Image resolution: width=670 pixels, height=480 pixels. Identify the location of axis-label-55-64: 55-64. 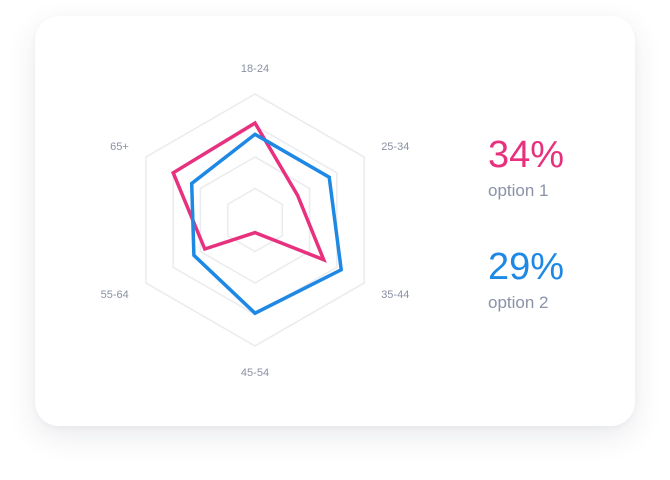
(115, 295).